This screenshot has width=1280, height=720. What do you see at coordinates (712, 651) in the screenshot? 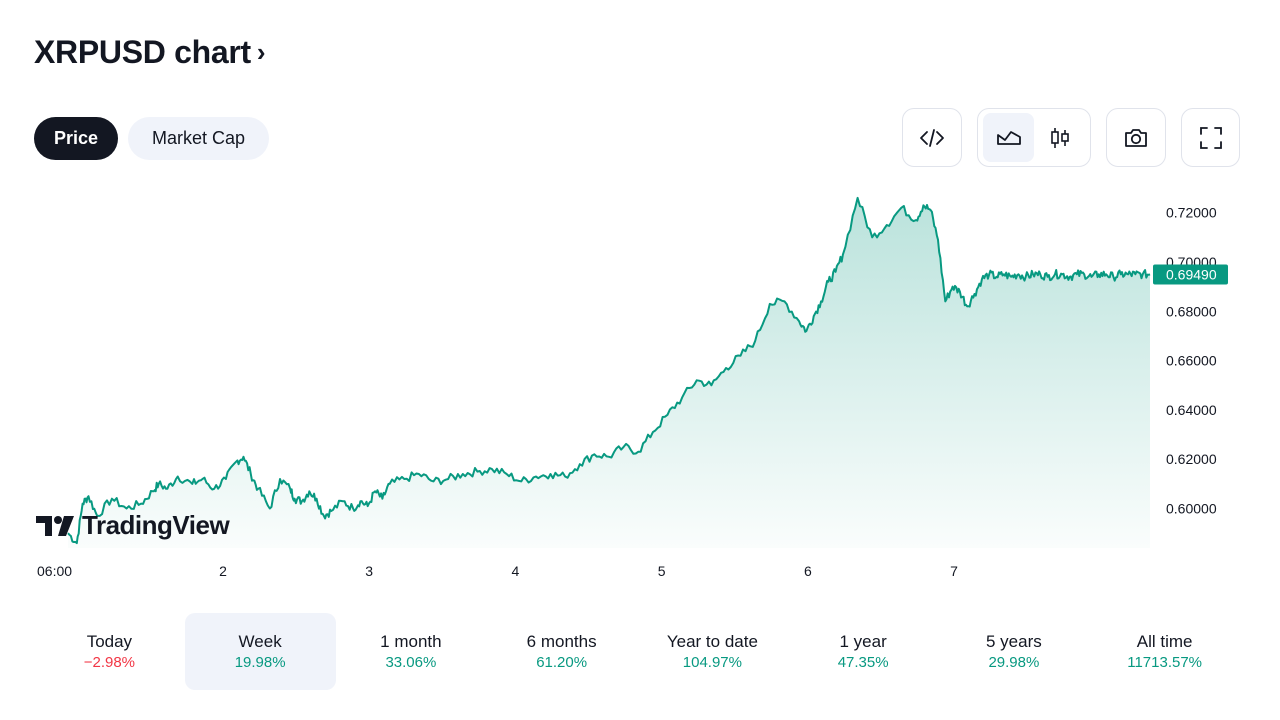
I see `period-year-to-date: Year to date 104.97%` at bounding box center [712, 651].